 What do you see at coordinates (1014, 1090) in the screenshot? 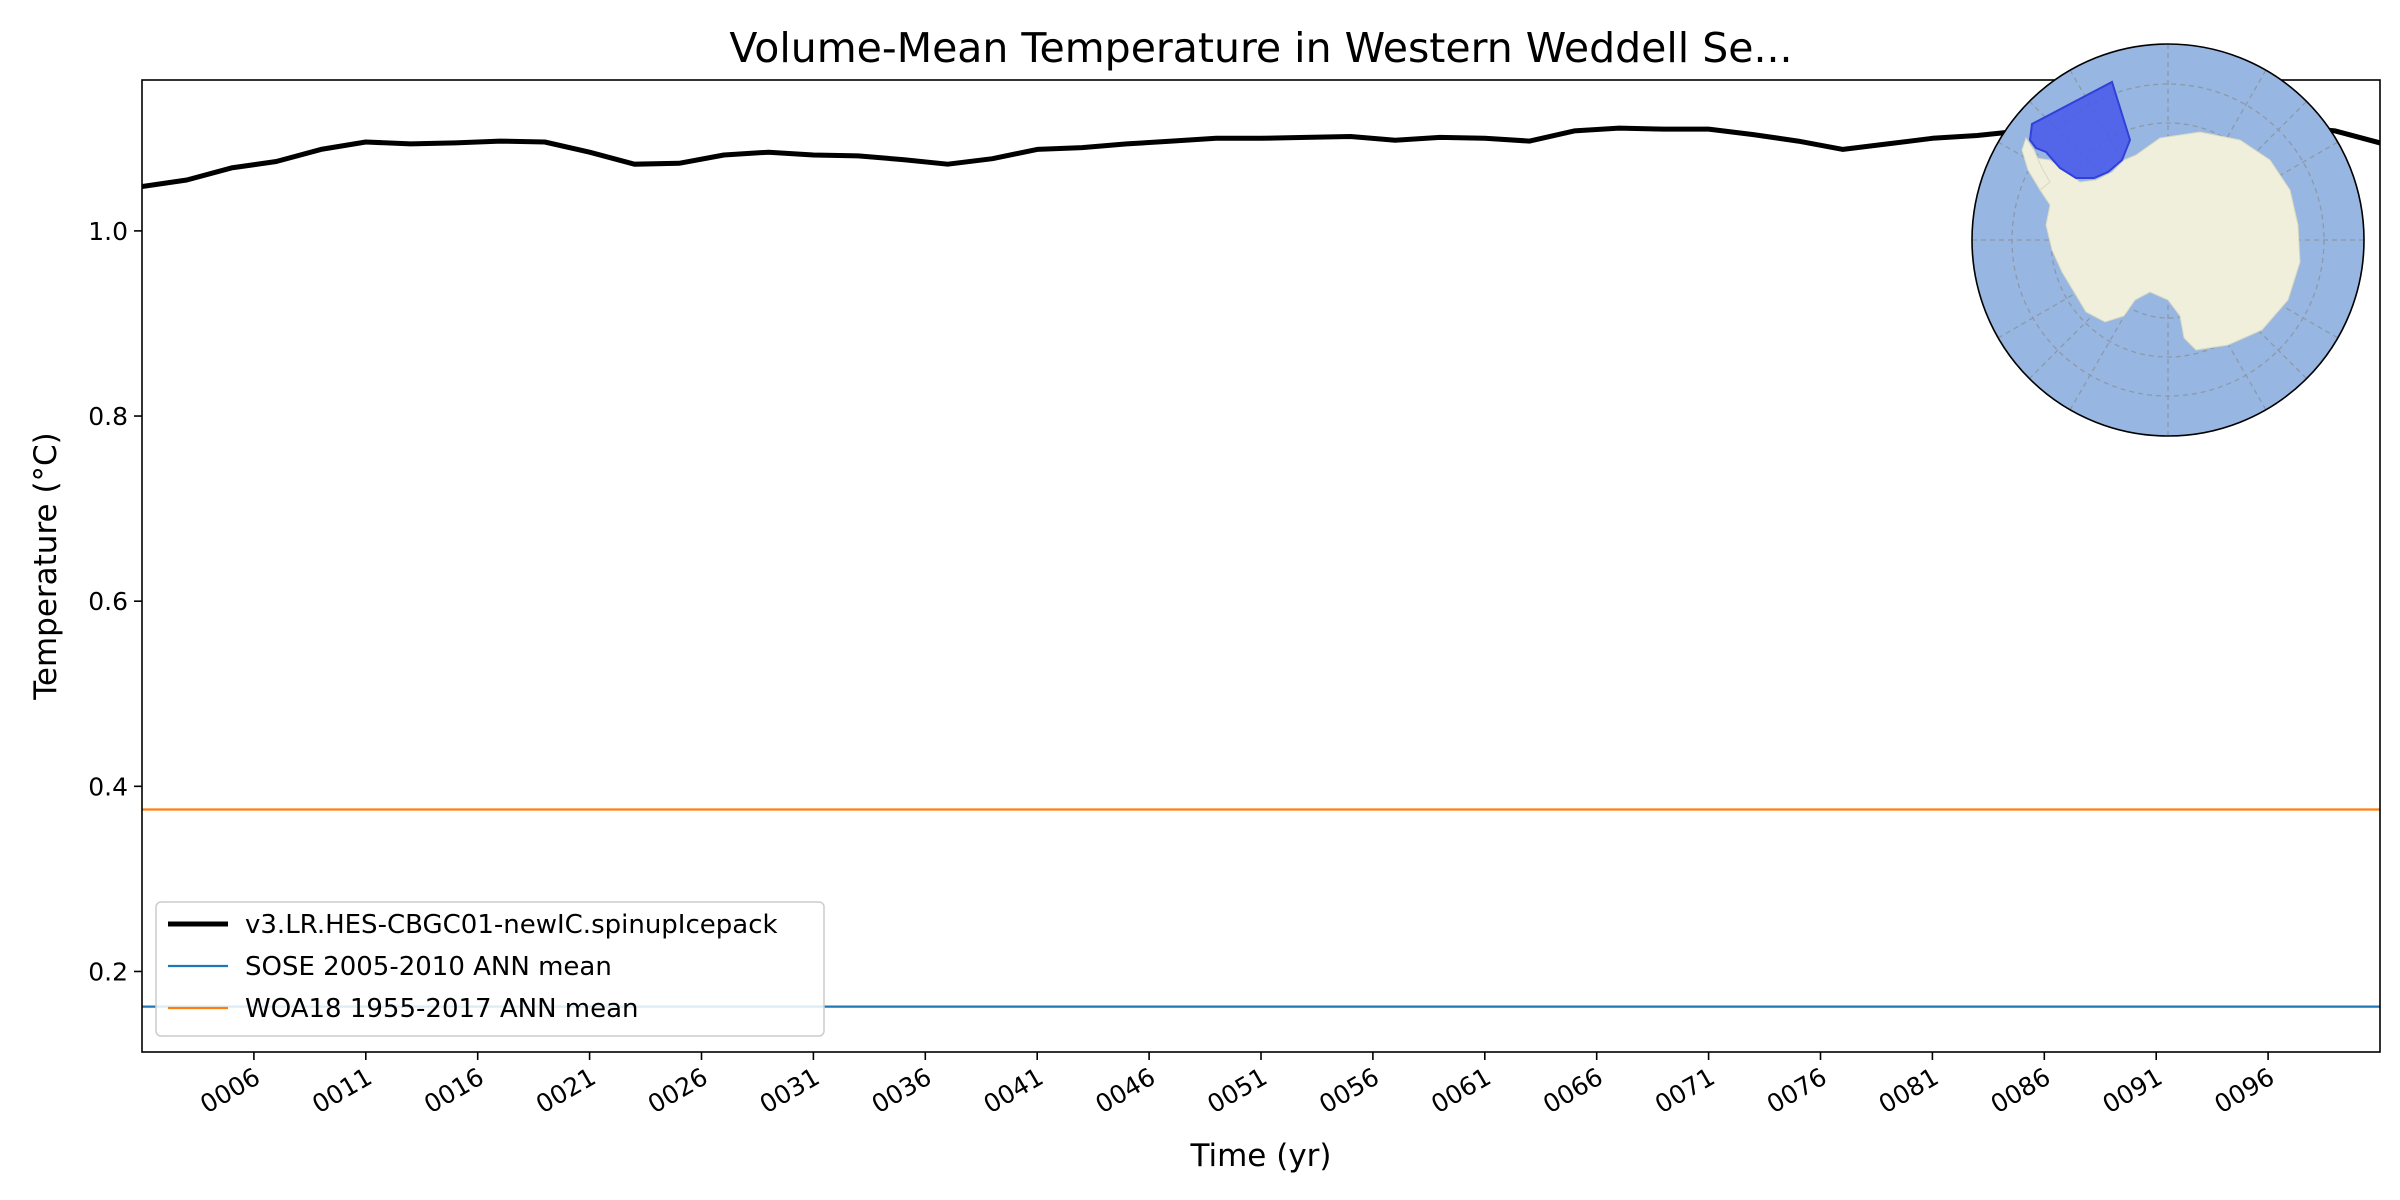
I see `x-tick-label: 0041` at bounding box center [1014, 1090].